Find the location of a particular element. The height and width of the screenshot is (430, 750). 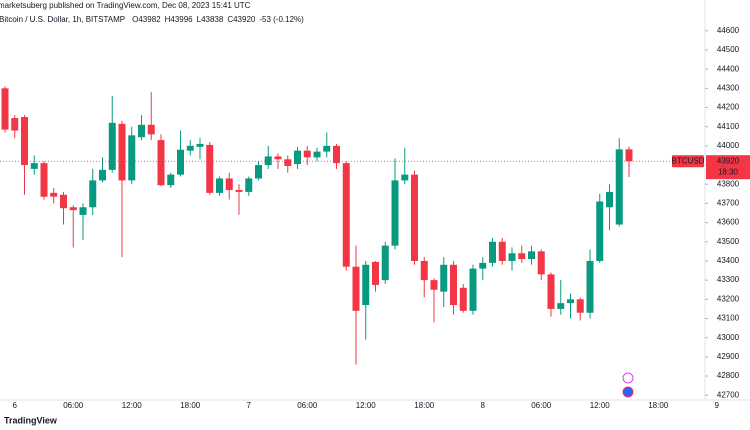

y-tick-label: 44400 is located at coordinates (728, 68).